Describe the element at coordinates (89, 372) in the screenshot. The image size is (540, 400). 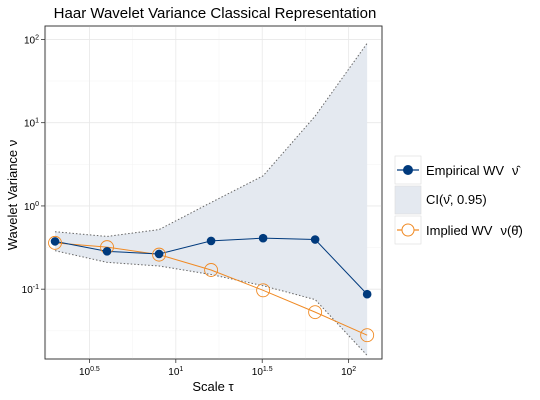
I see `x-tick-label: 100.5` at that location.